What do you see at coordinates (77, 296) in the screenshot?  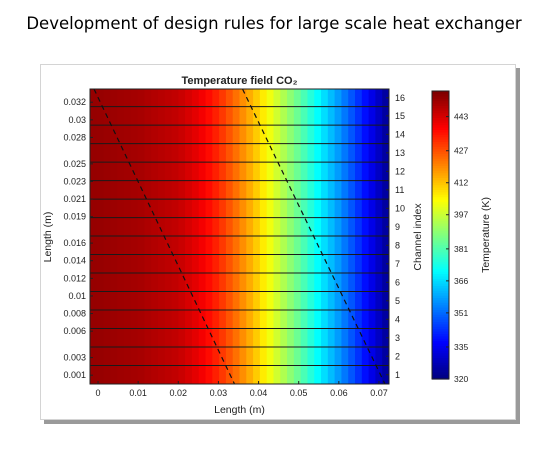 I see `y-tick-label: 0.01` at bounding box center [77, 296].